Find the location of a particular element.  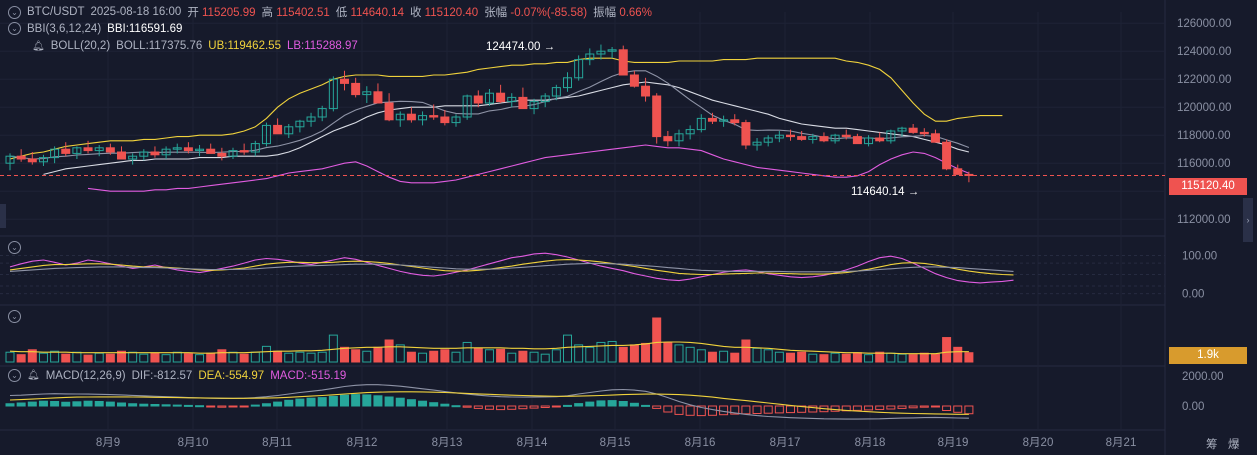

date-tick-label: 8月17 is located at coordinates (785, 443).